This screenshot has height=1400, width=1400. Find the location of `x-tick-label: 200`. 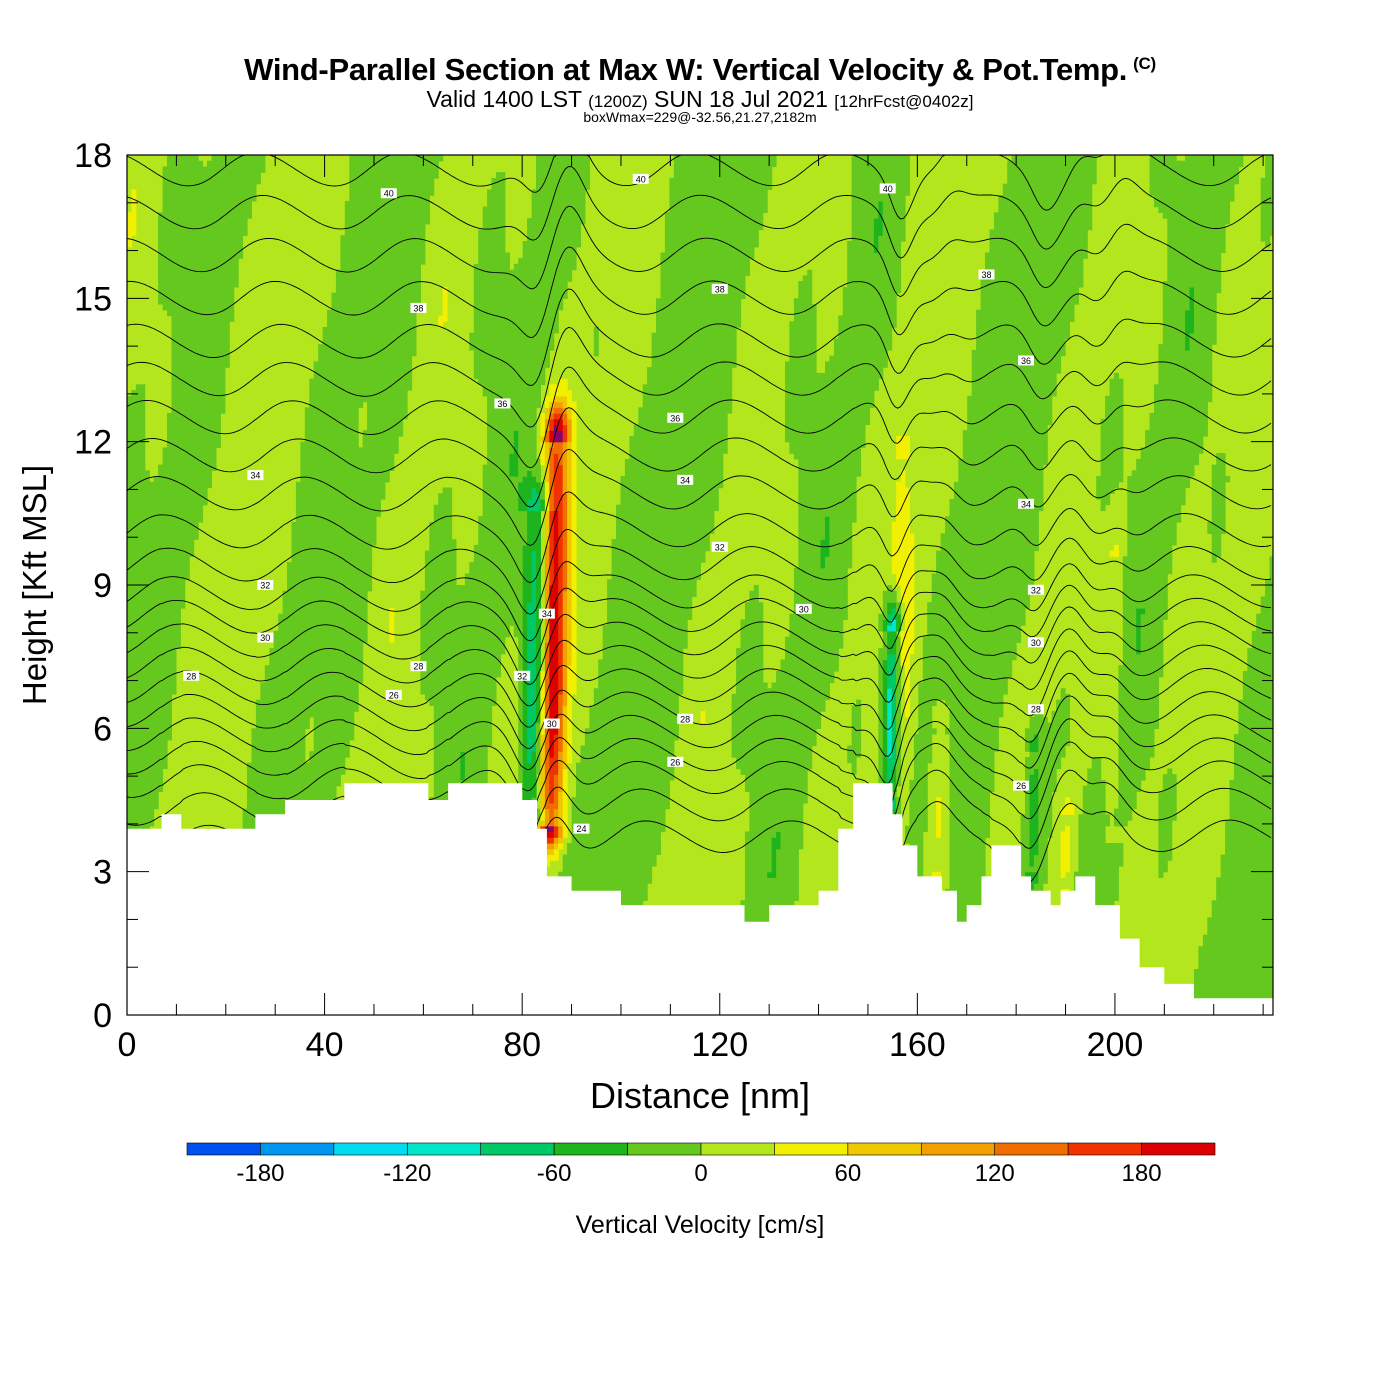

x-tick-label: 200 is located at coordinates (1115, 1045).